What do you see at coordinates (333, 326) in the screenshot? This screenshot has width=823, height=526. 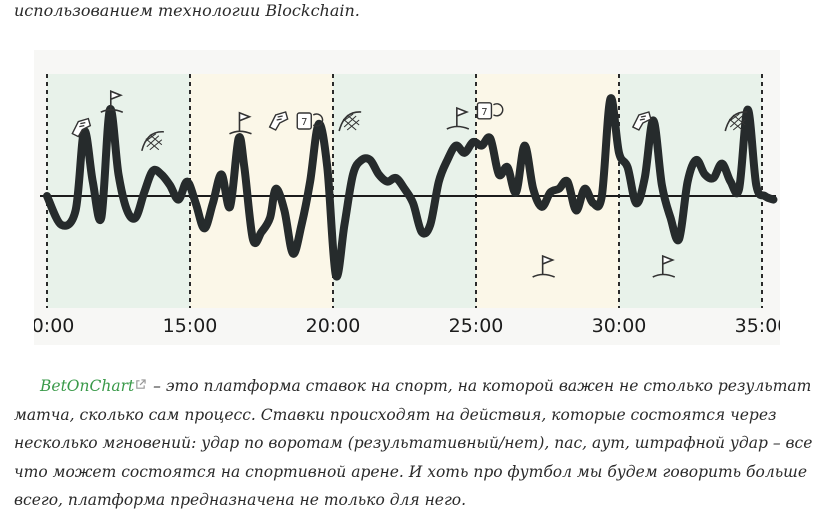 I see `x-tick-label: 20:00` at bounding box center [333, 326].